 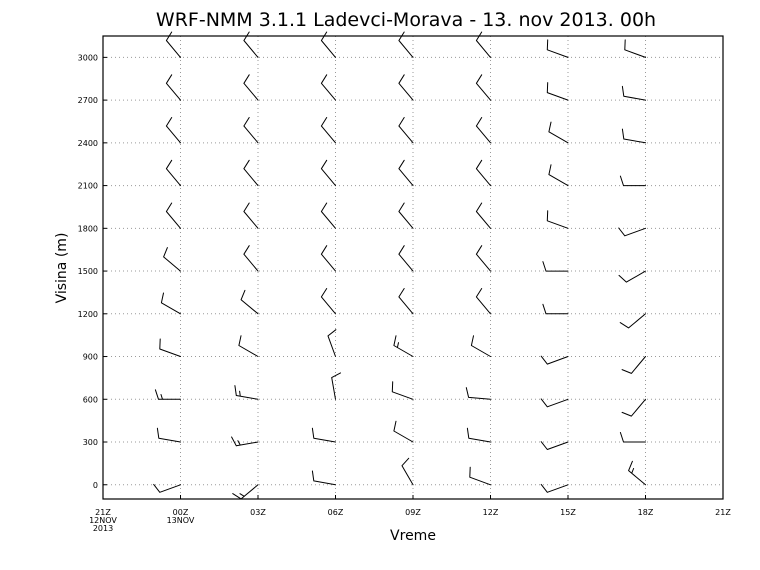 I want to click on y-tick-label: 900, so click(x=90, y=357).